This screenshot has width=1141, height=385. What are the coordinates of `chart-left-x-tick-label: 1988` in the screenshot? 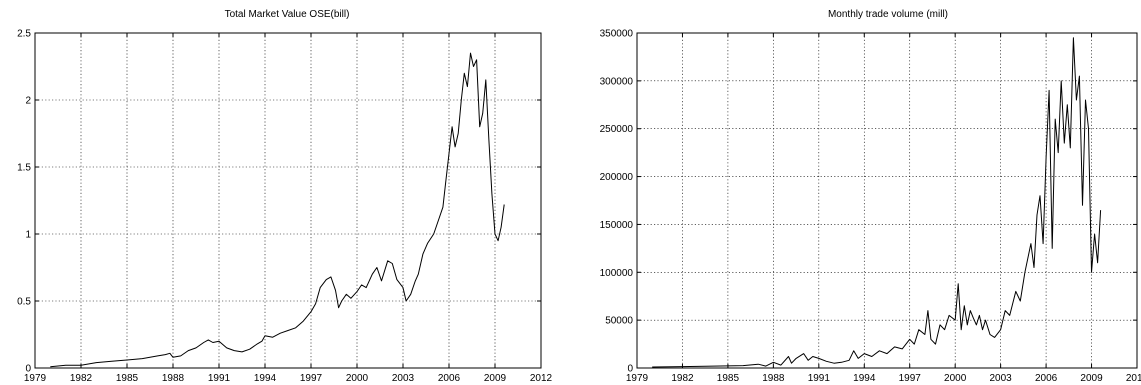 It's located at (173, 378).